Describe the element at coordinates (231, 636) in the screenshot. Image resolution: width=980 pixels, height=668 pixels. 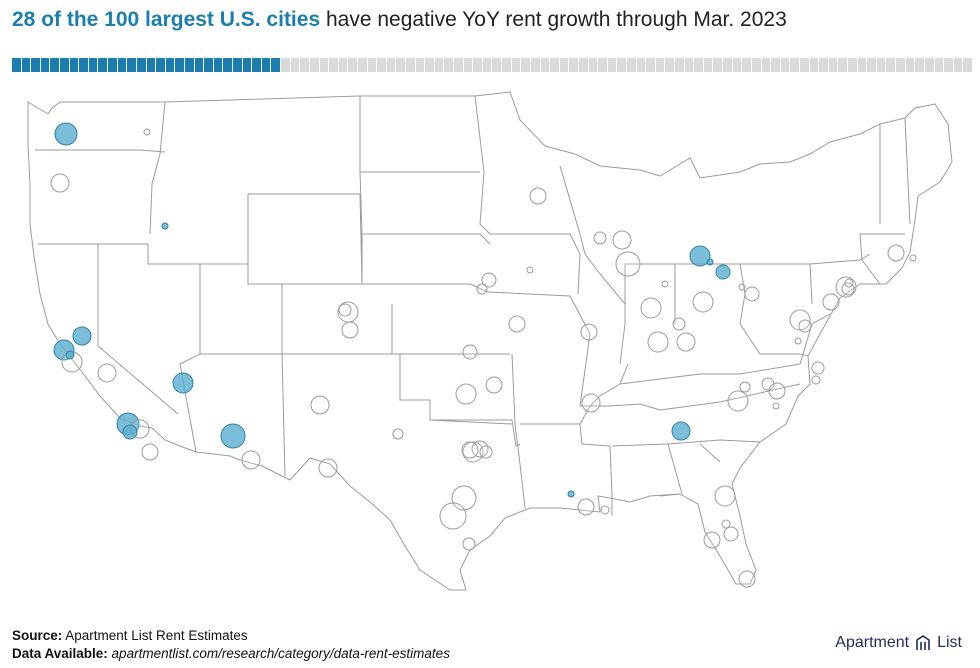
I see `source-line: Source: Apartment List Rent Estimates` at that location.